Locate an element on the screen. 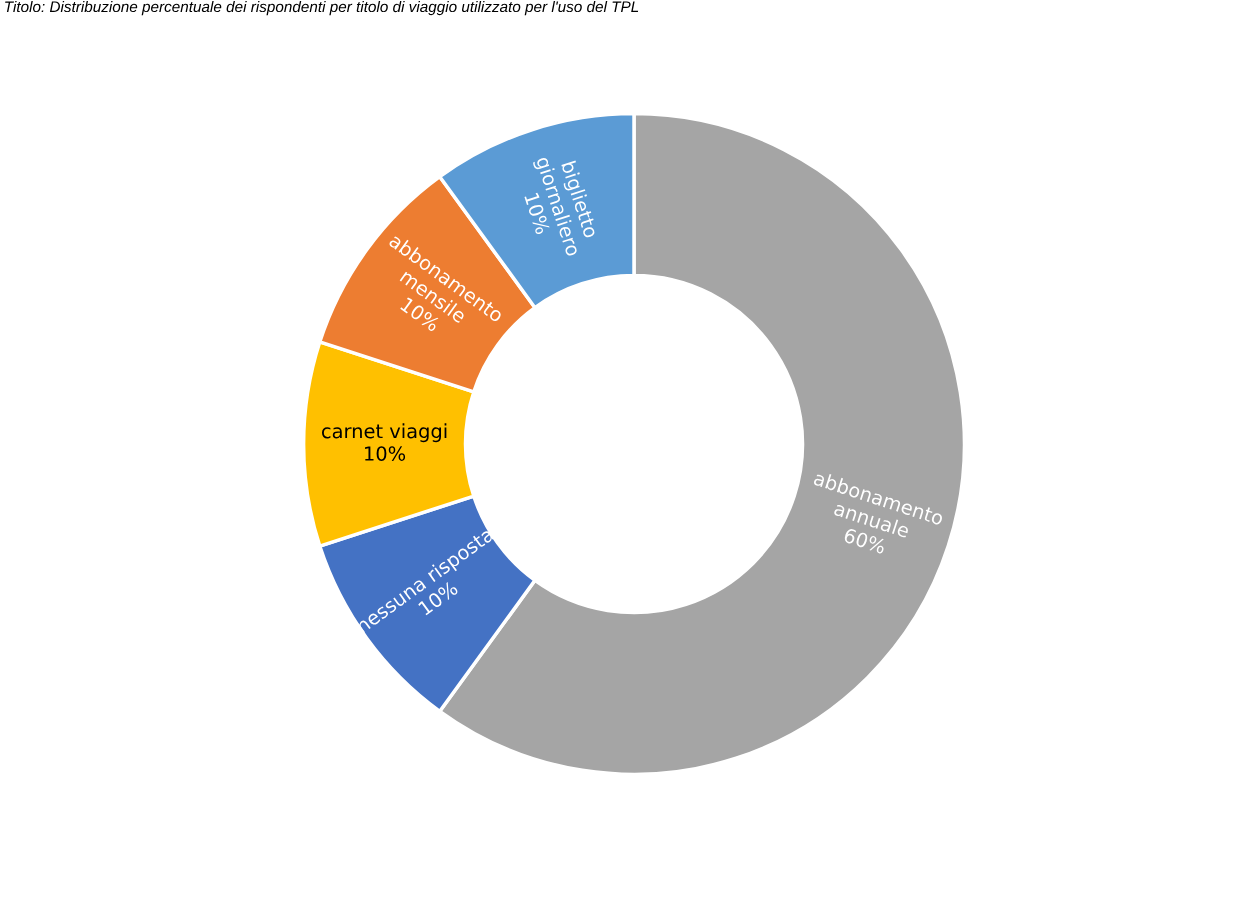 The image size is (1248, 902). chart-title: Titolo: Distribuzione percentuale dei rispondenti per titolo di viaggio utilizzato per l'uso del TPL is located at coordinates (322, 8).